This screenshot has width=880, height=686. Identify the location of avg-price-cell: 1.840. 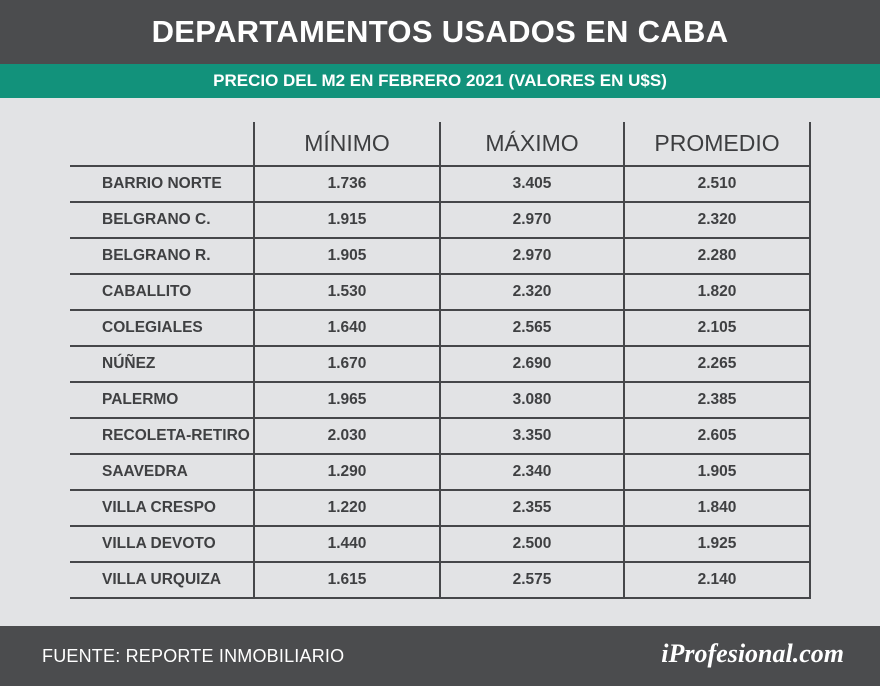
(717, 508).